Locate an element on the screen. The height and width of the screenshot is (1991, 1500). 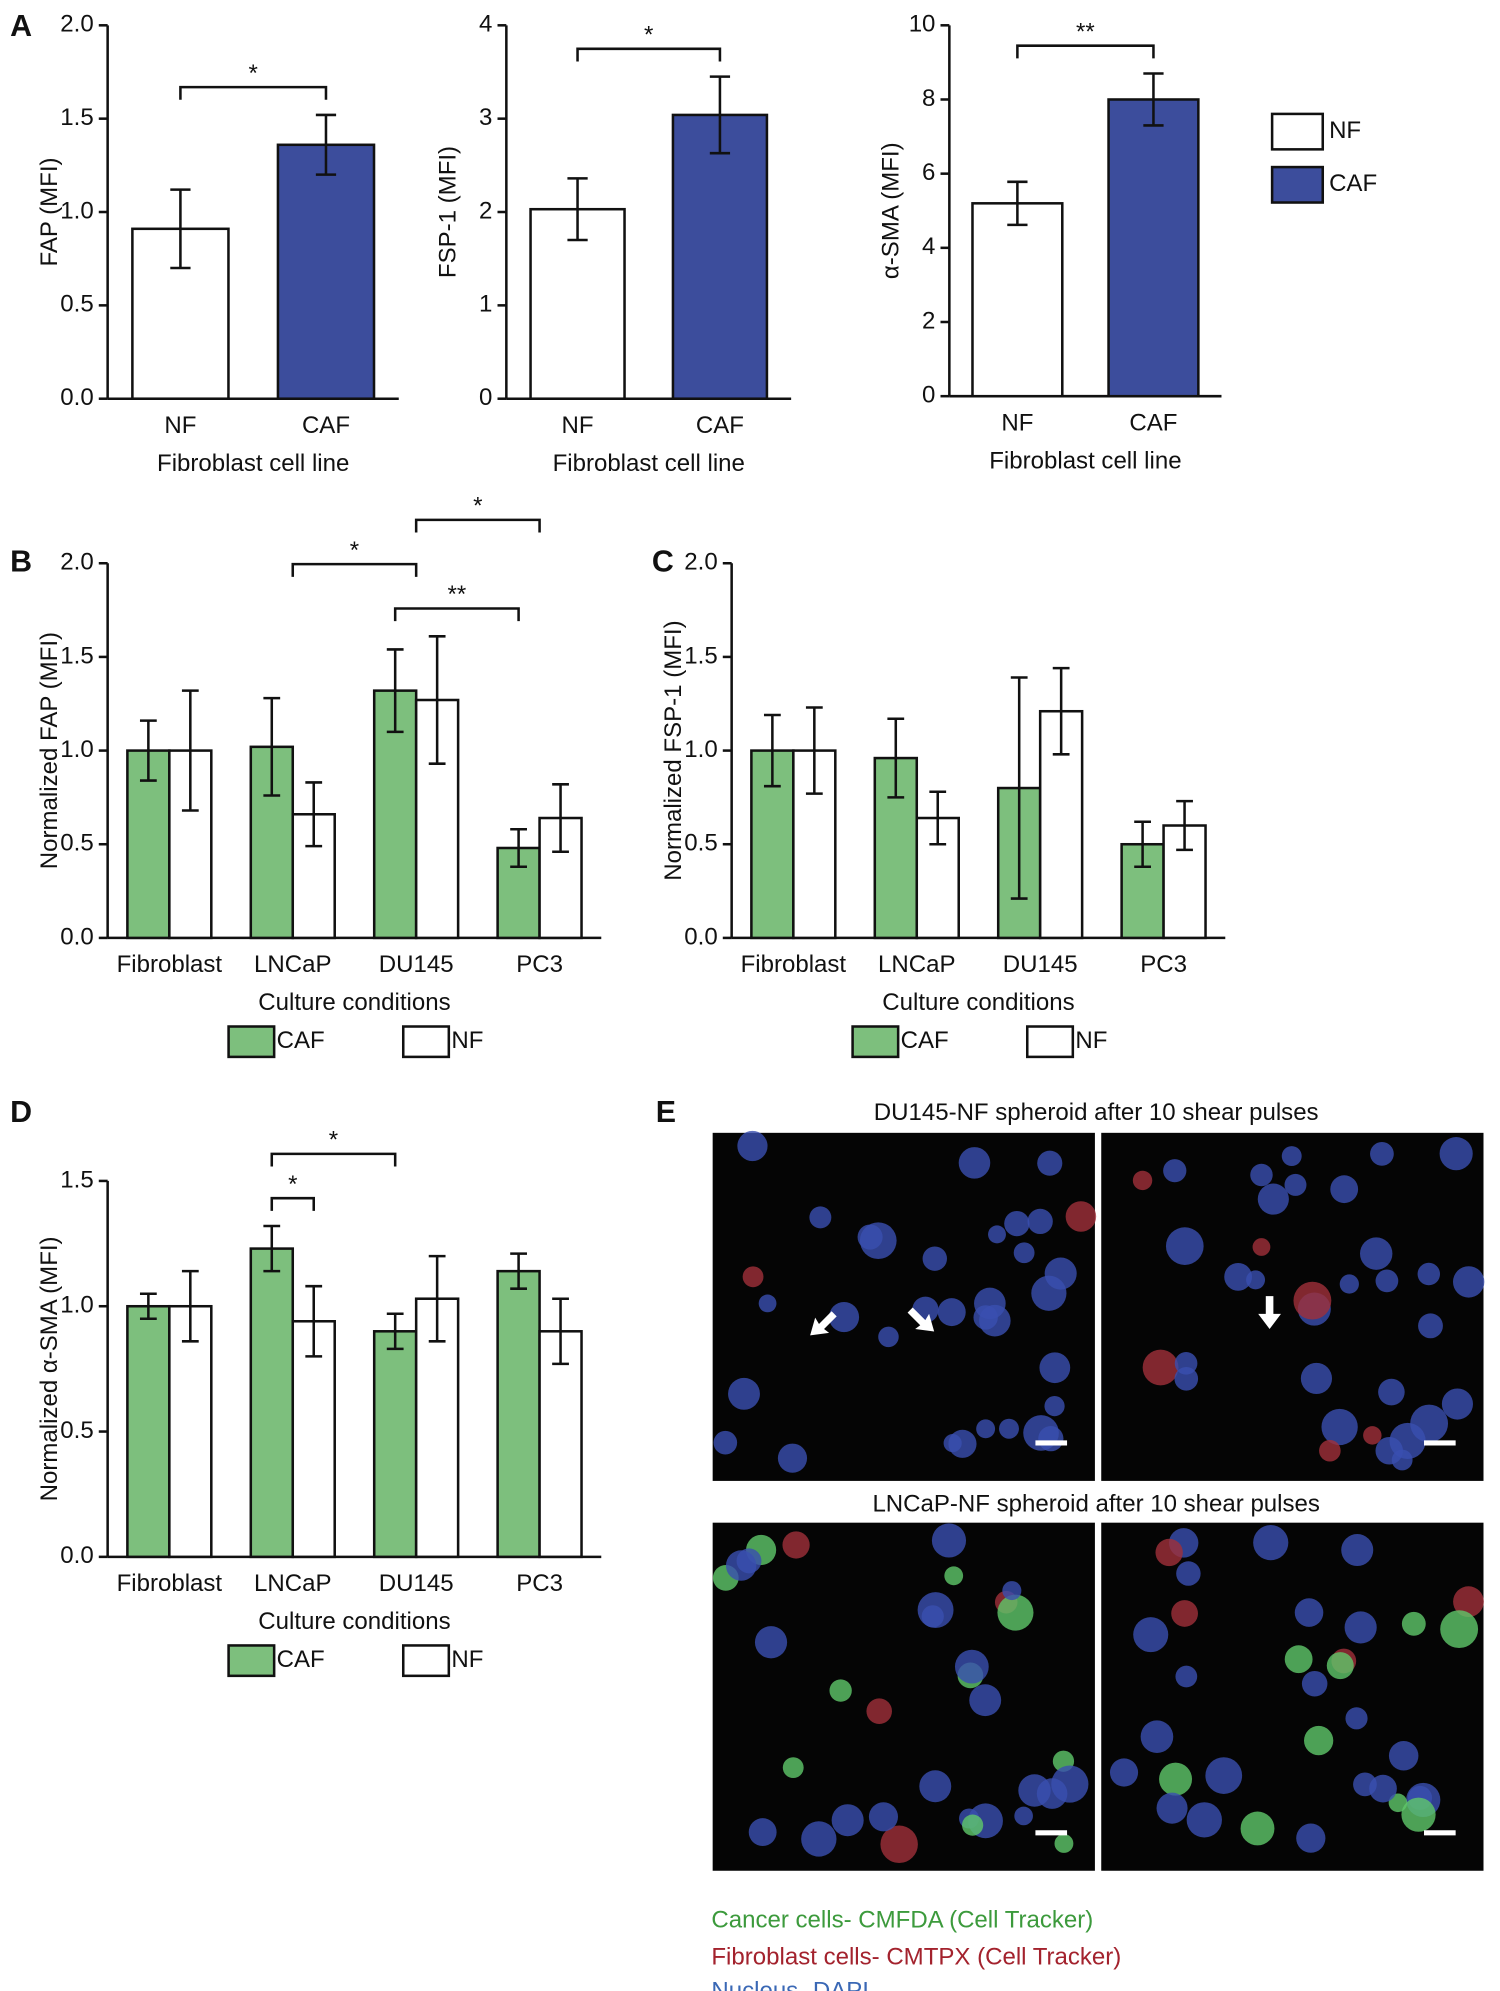
y-axis-label: α-SMA (MFI) is located at coordinates (891, 210).